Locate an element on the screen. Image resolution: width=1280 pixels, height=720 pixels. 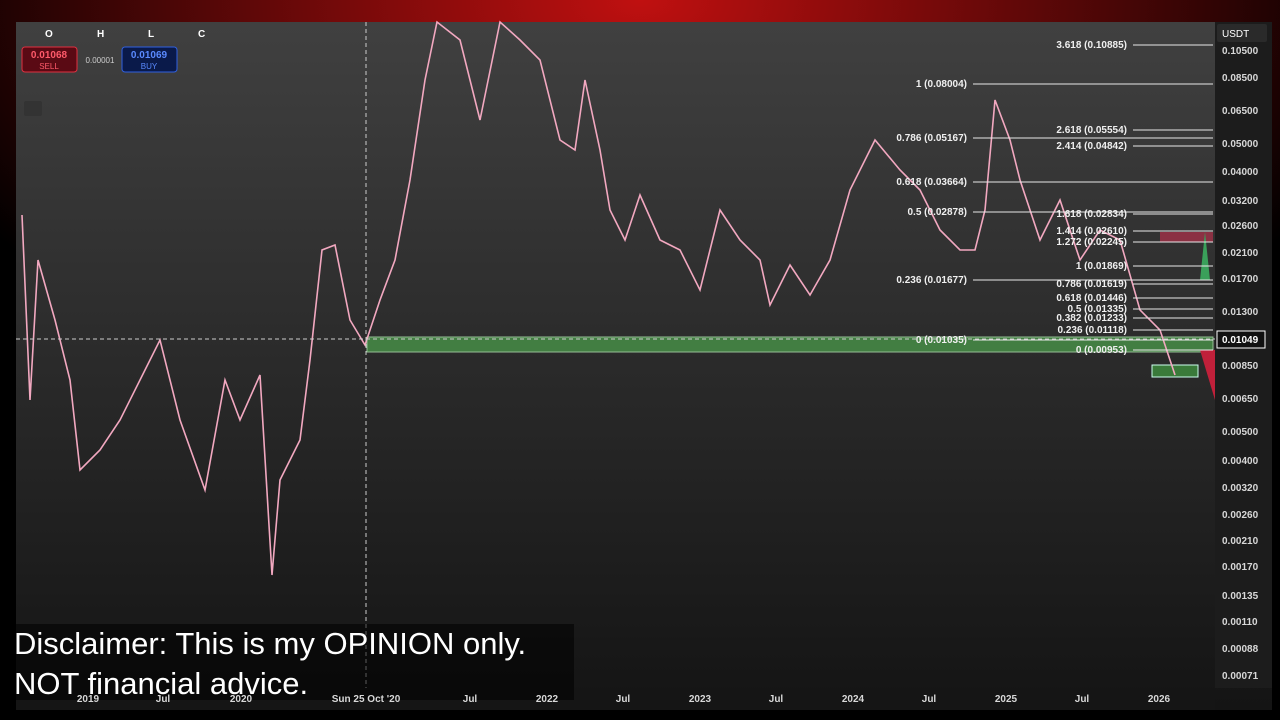
time-tick-label: 2023 is located at coordinates (700, 699).